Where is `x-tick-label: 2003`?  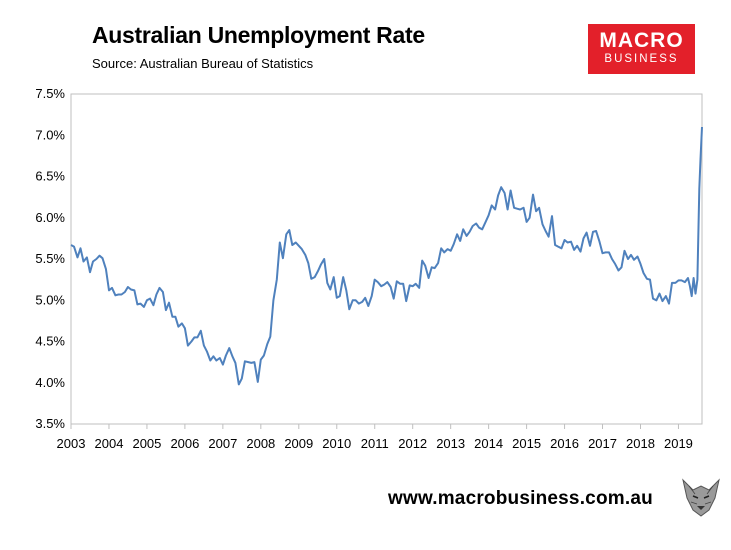 x-tick-label: 2003 is located at coordinates (71, 443).